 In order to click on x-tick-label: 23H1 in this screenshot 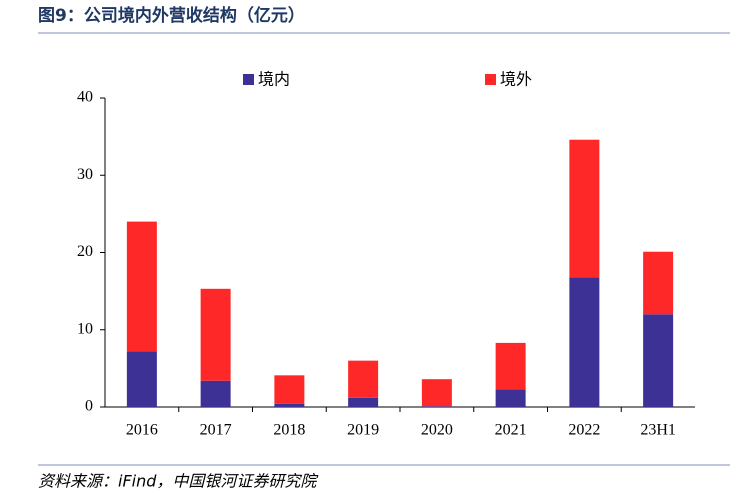, I will do `click(658, 430)`.